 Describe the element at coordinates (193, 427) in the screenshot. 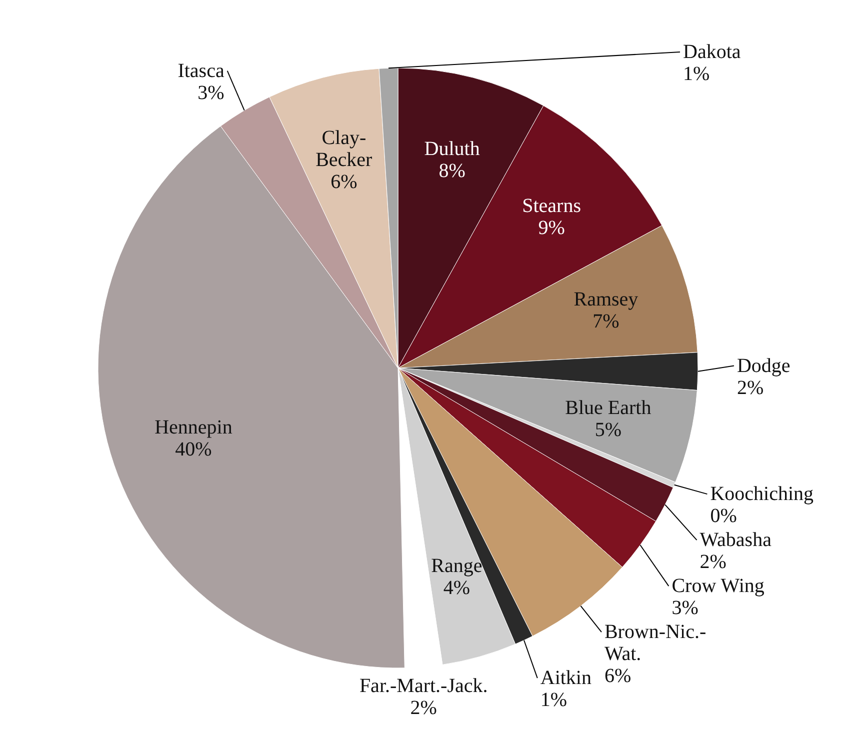

I see `slice-label: Hennepin` at that location.